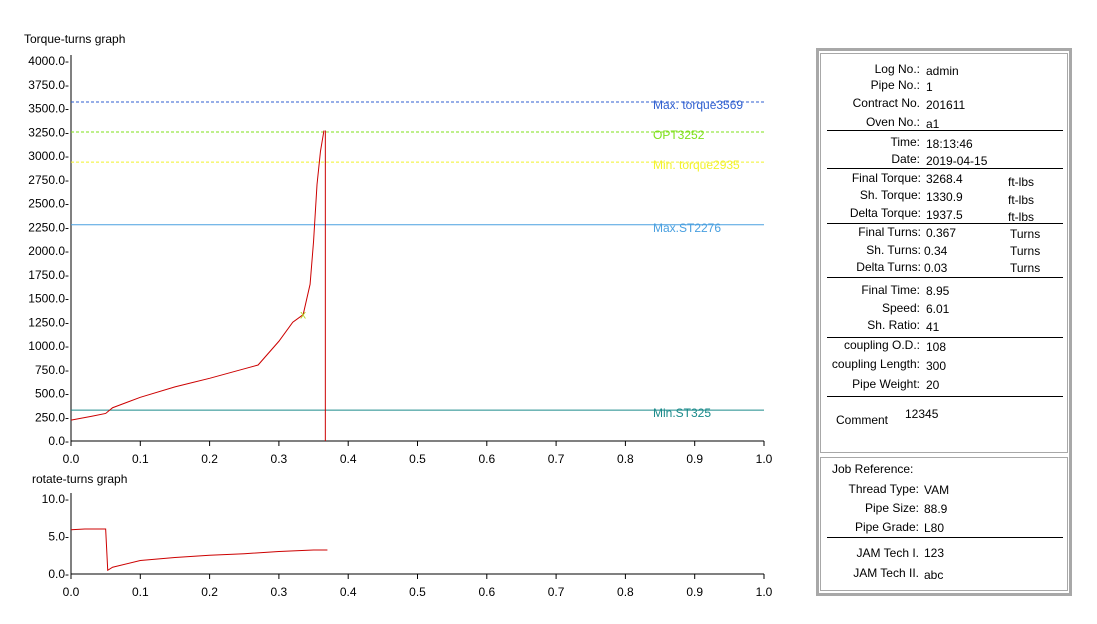 This screenshot has width=1097, height=624. I want to click on final-turns-unit: Turns, so click(1025, 234).